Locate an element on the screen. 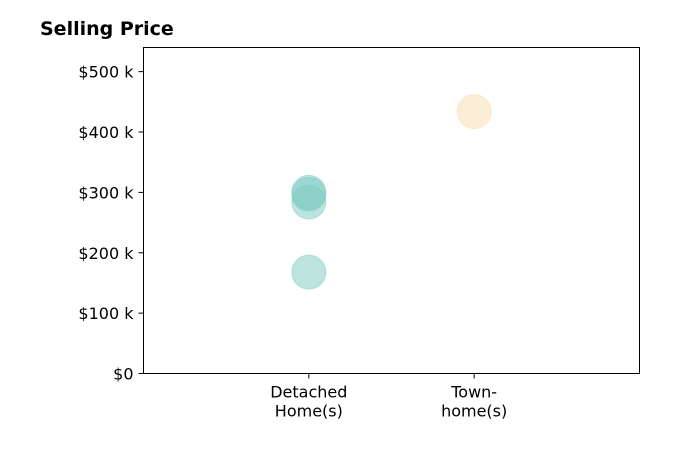 Image resolution: width=679 pixels, height=462 pixels. x-tick-label: Town-home(s) is located at coordinates (474, 402).